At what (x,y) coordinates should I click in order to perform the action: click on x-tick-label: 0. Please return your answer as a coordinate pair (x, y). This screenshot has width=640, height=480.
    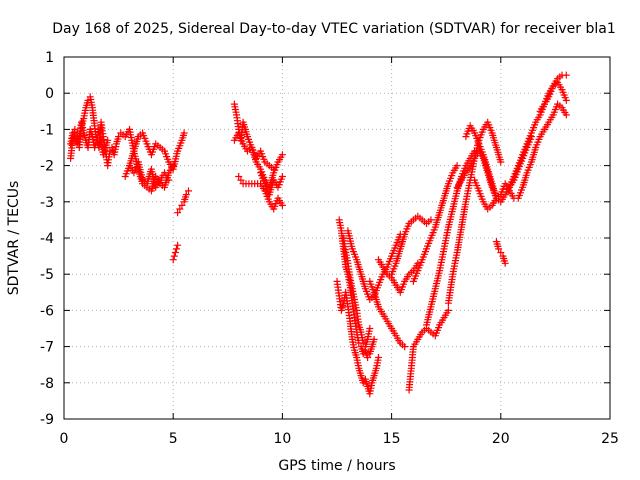
    Looking at the image, I should click on (64, 439).